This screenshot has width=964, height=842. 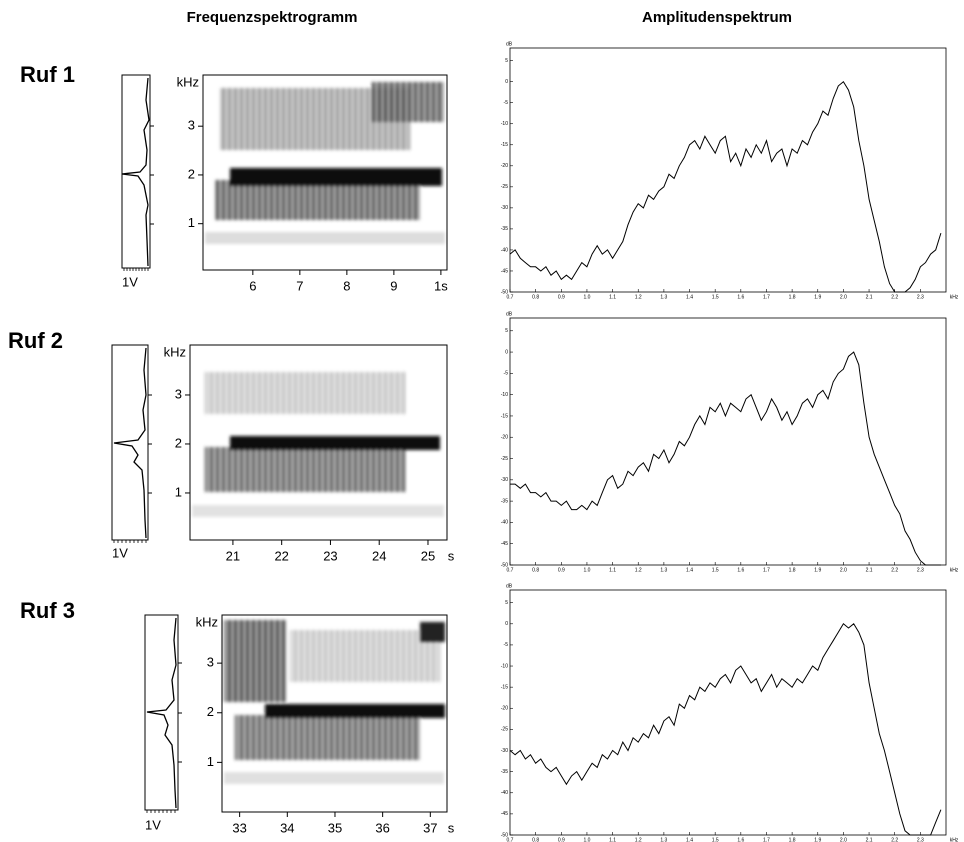 What do you see at coordinates (233, 555) in the screenshot?
I see `x-tick-label: 21` at bounding box center [233, 555].